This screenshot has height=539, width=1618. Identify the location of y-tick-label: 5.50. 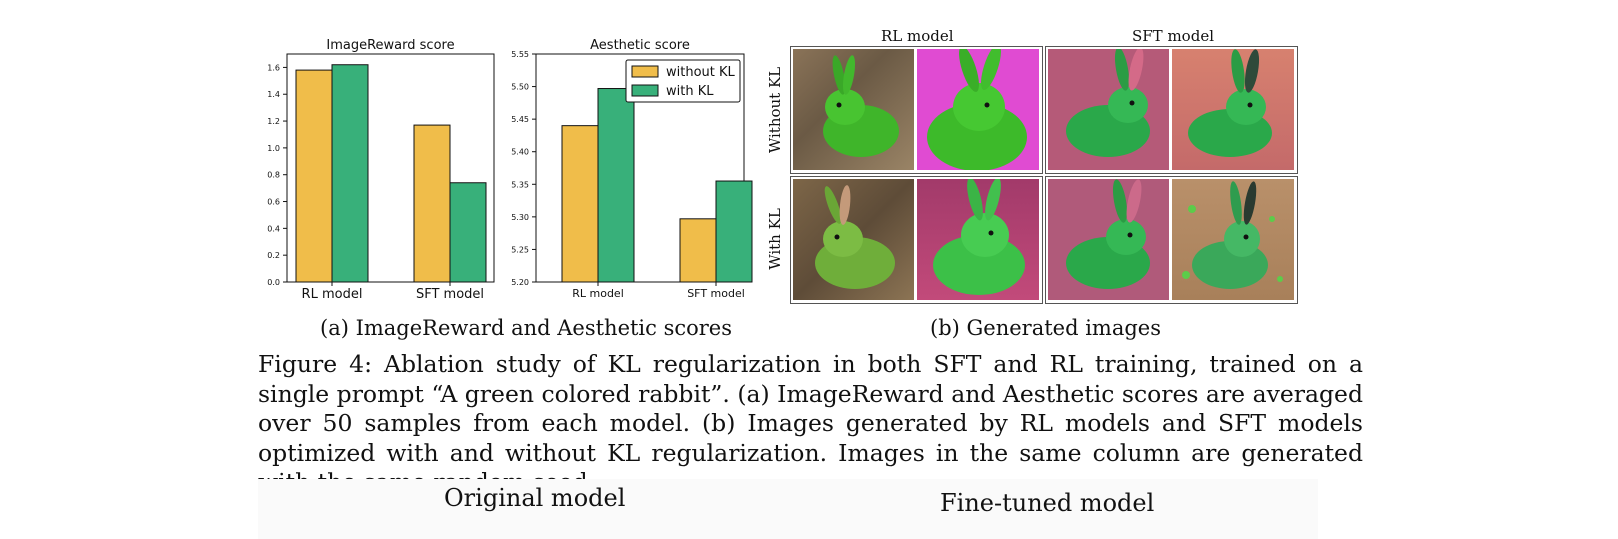
(520, 87).